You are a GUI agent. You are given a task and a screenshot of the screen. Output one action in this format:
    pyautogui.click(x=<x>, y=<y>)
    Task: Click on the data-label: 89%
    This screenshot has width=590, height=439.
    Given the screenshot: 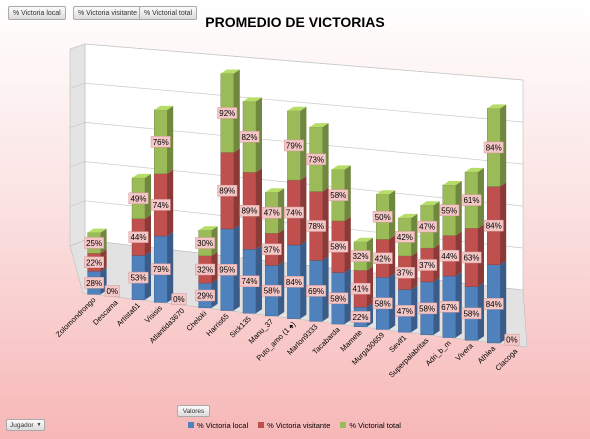 What is the action you would take?
    pyautogui.click(x=249, y=211)
    